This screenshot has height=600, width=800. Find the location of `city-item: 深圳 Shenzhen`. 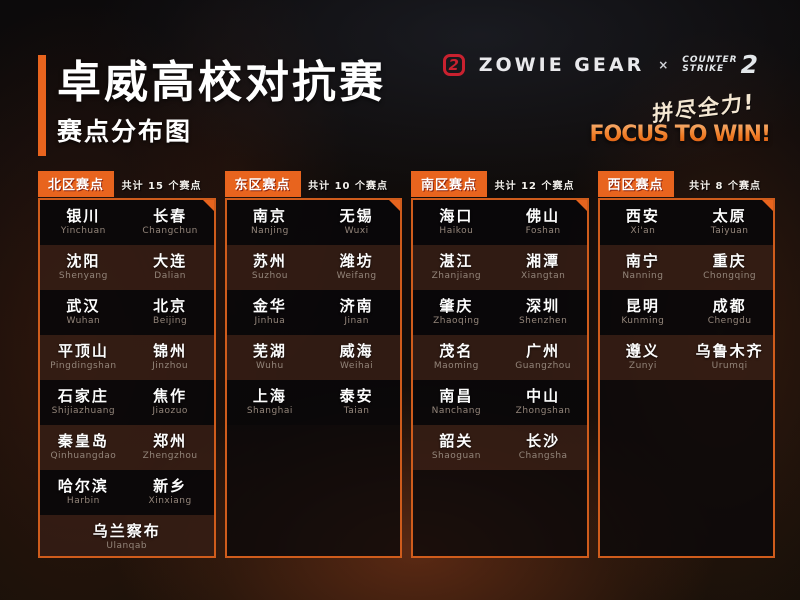

city-item: 深圳 Shenzhen is located at coordinates (543, 312).